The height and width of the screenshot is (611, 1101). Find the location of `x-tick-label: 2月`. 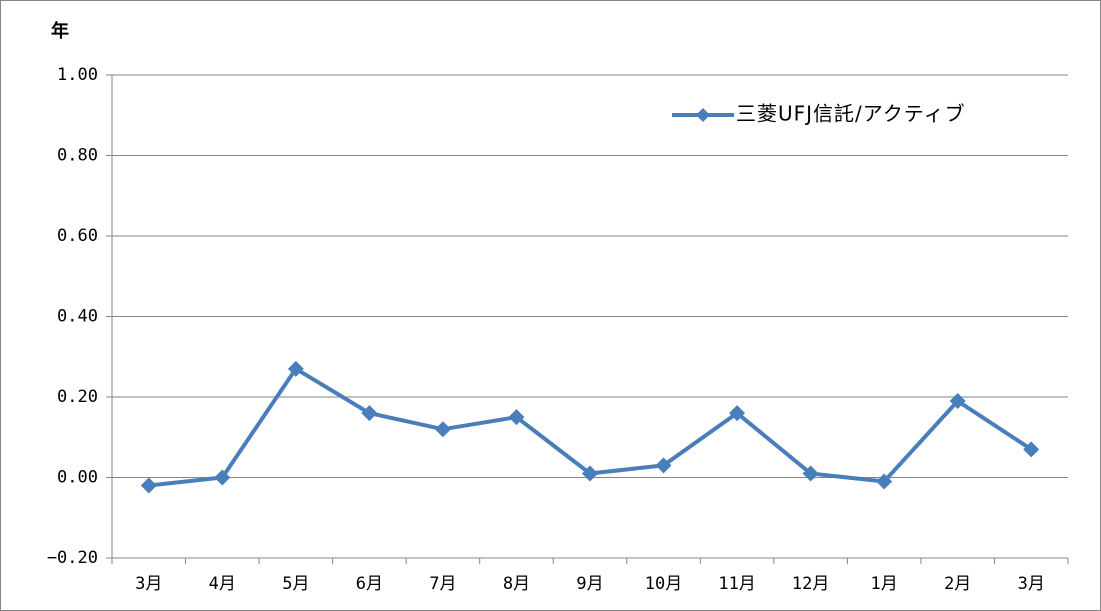

x-tick-label: 2月 is located at coordinates (957, 584).